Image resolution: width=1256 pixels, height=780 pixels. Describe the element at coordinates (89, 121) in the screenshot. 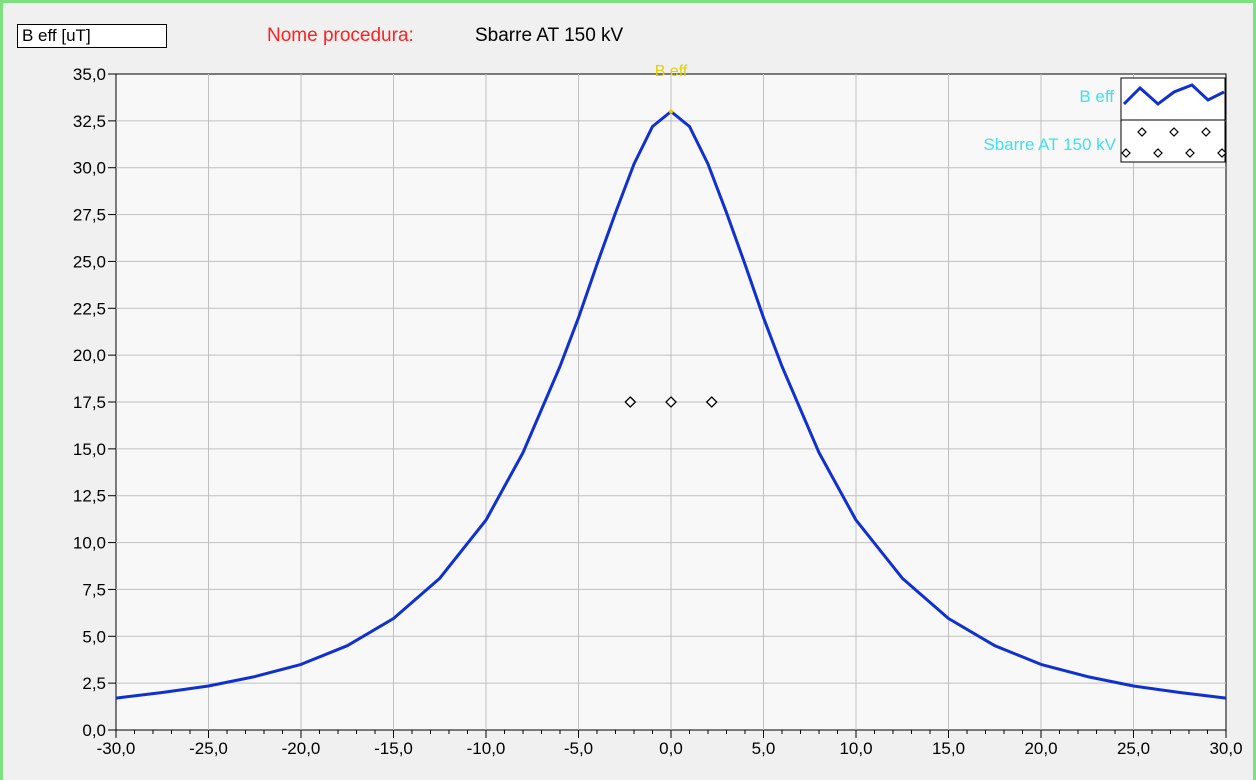

I see `y-tick-label: 32,5` at that location.